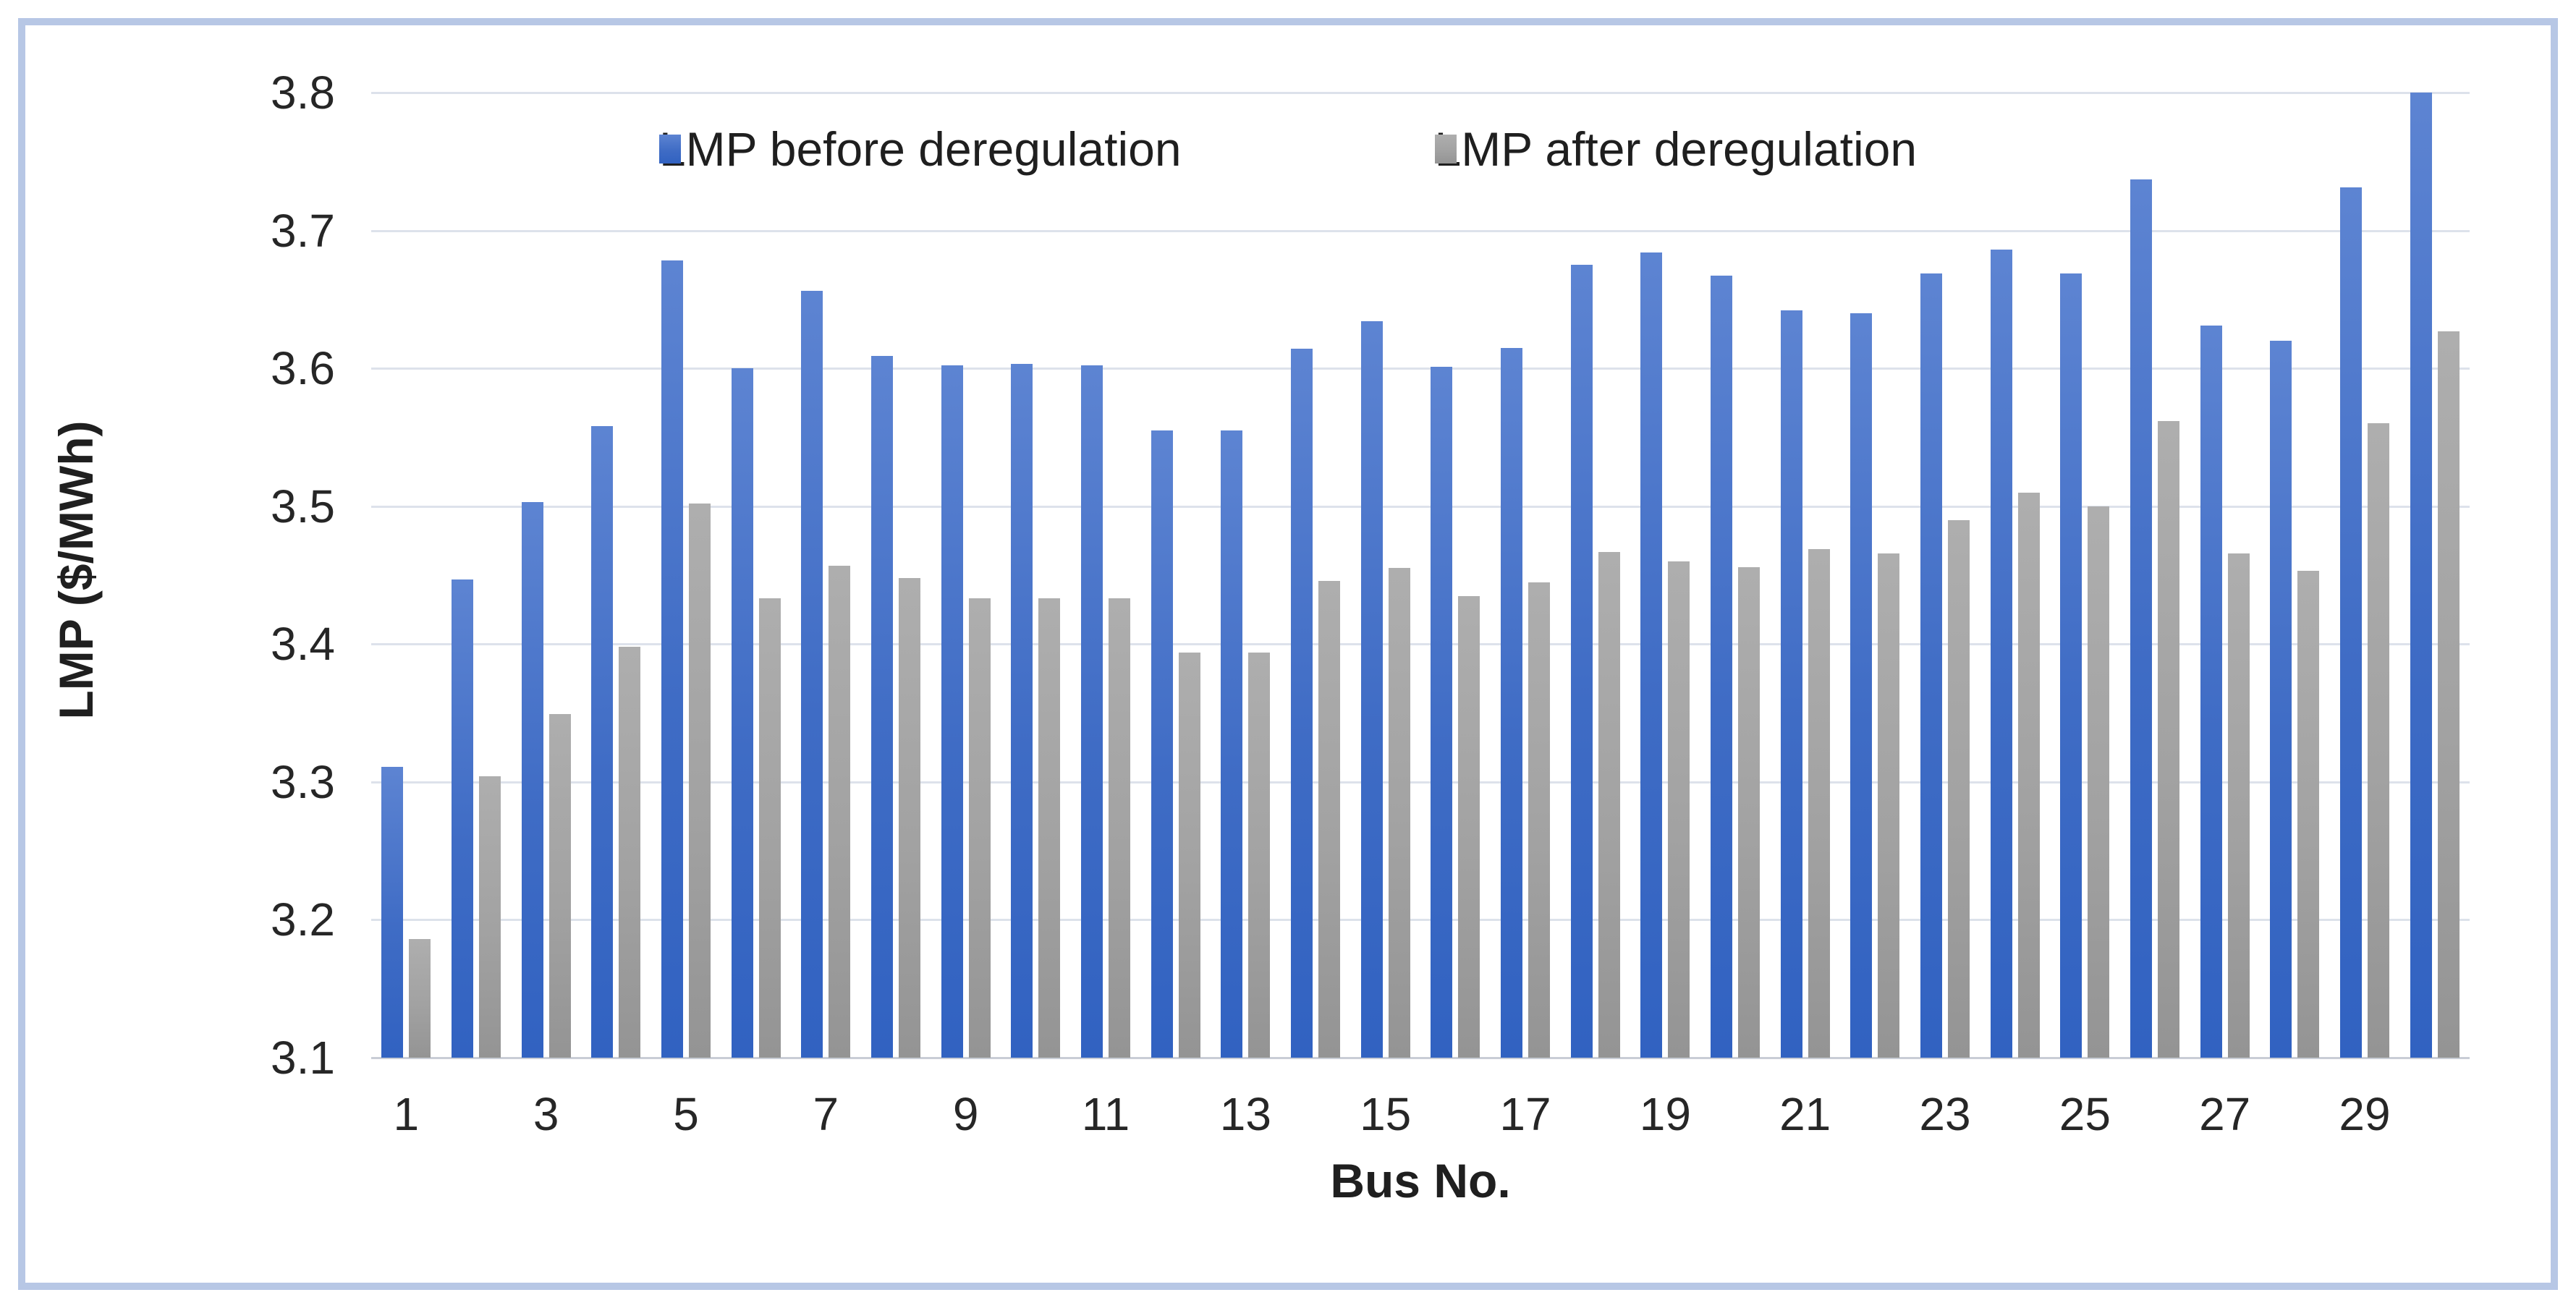 The image size is (2576, 1308). What do you see at coordinates (669, 149) in the screenshot?
I see `legend-swatch-before` at bounding box center [669, 149].